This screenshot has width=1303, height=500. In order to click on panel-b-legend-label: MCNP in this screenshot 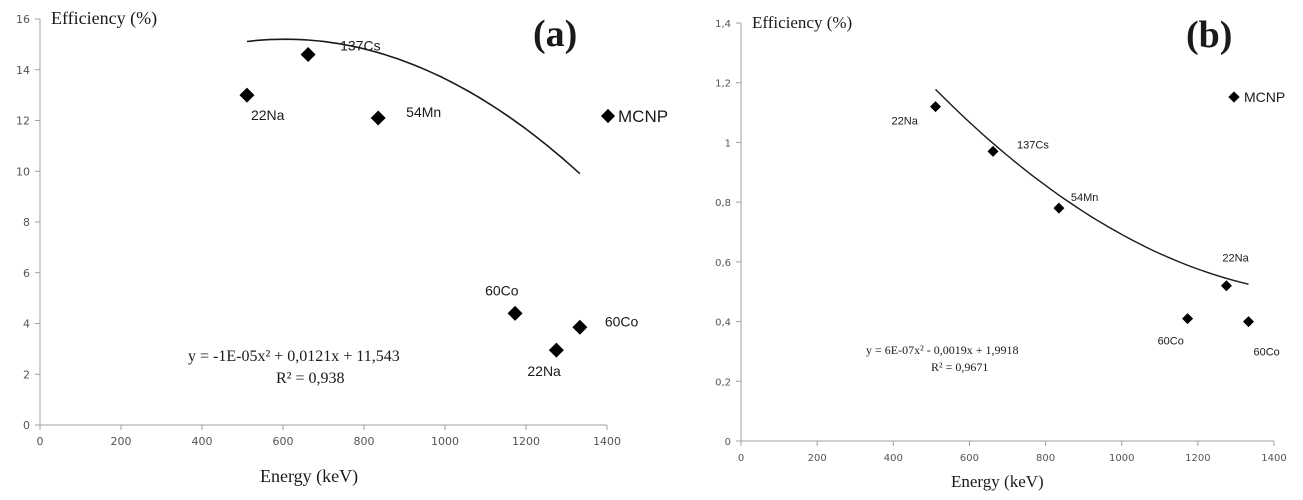, I will do `click(1264, 97)`.